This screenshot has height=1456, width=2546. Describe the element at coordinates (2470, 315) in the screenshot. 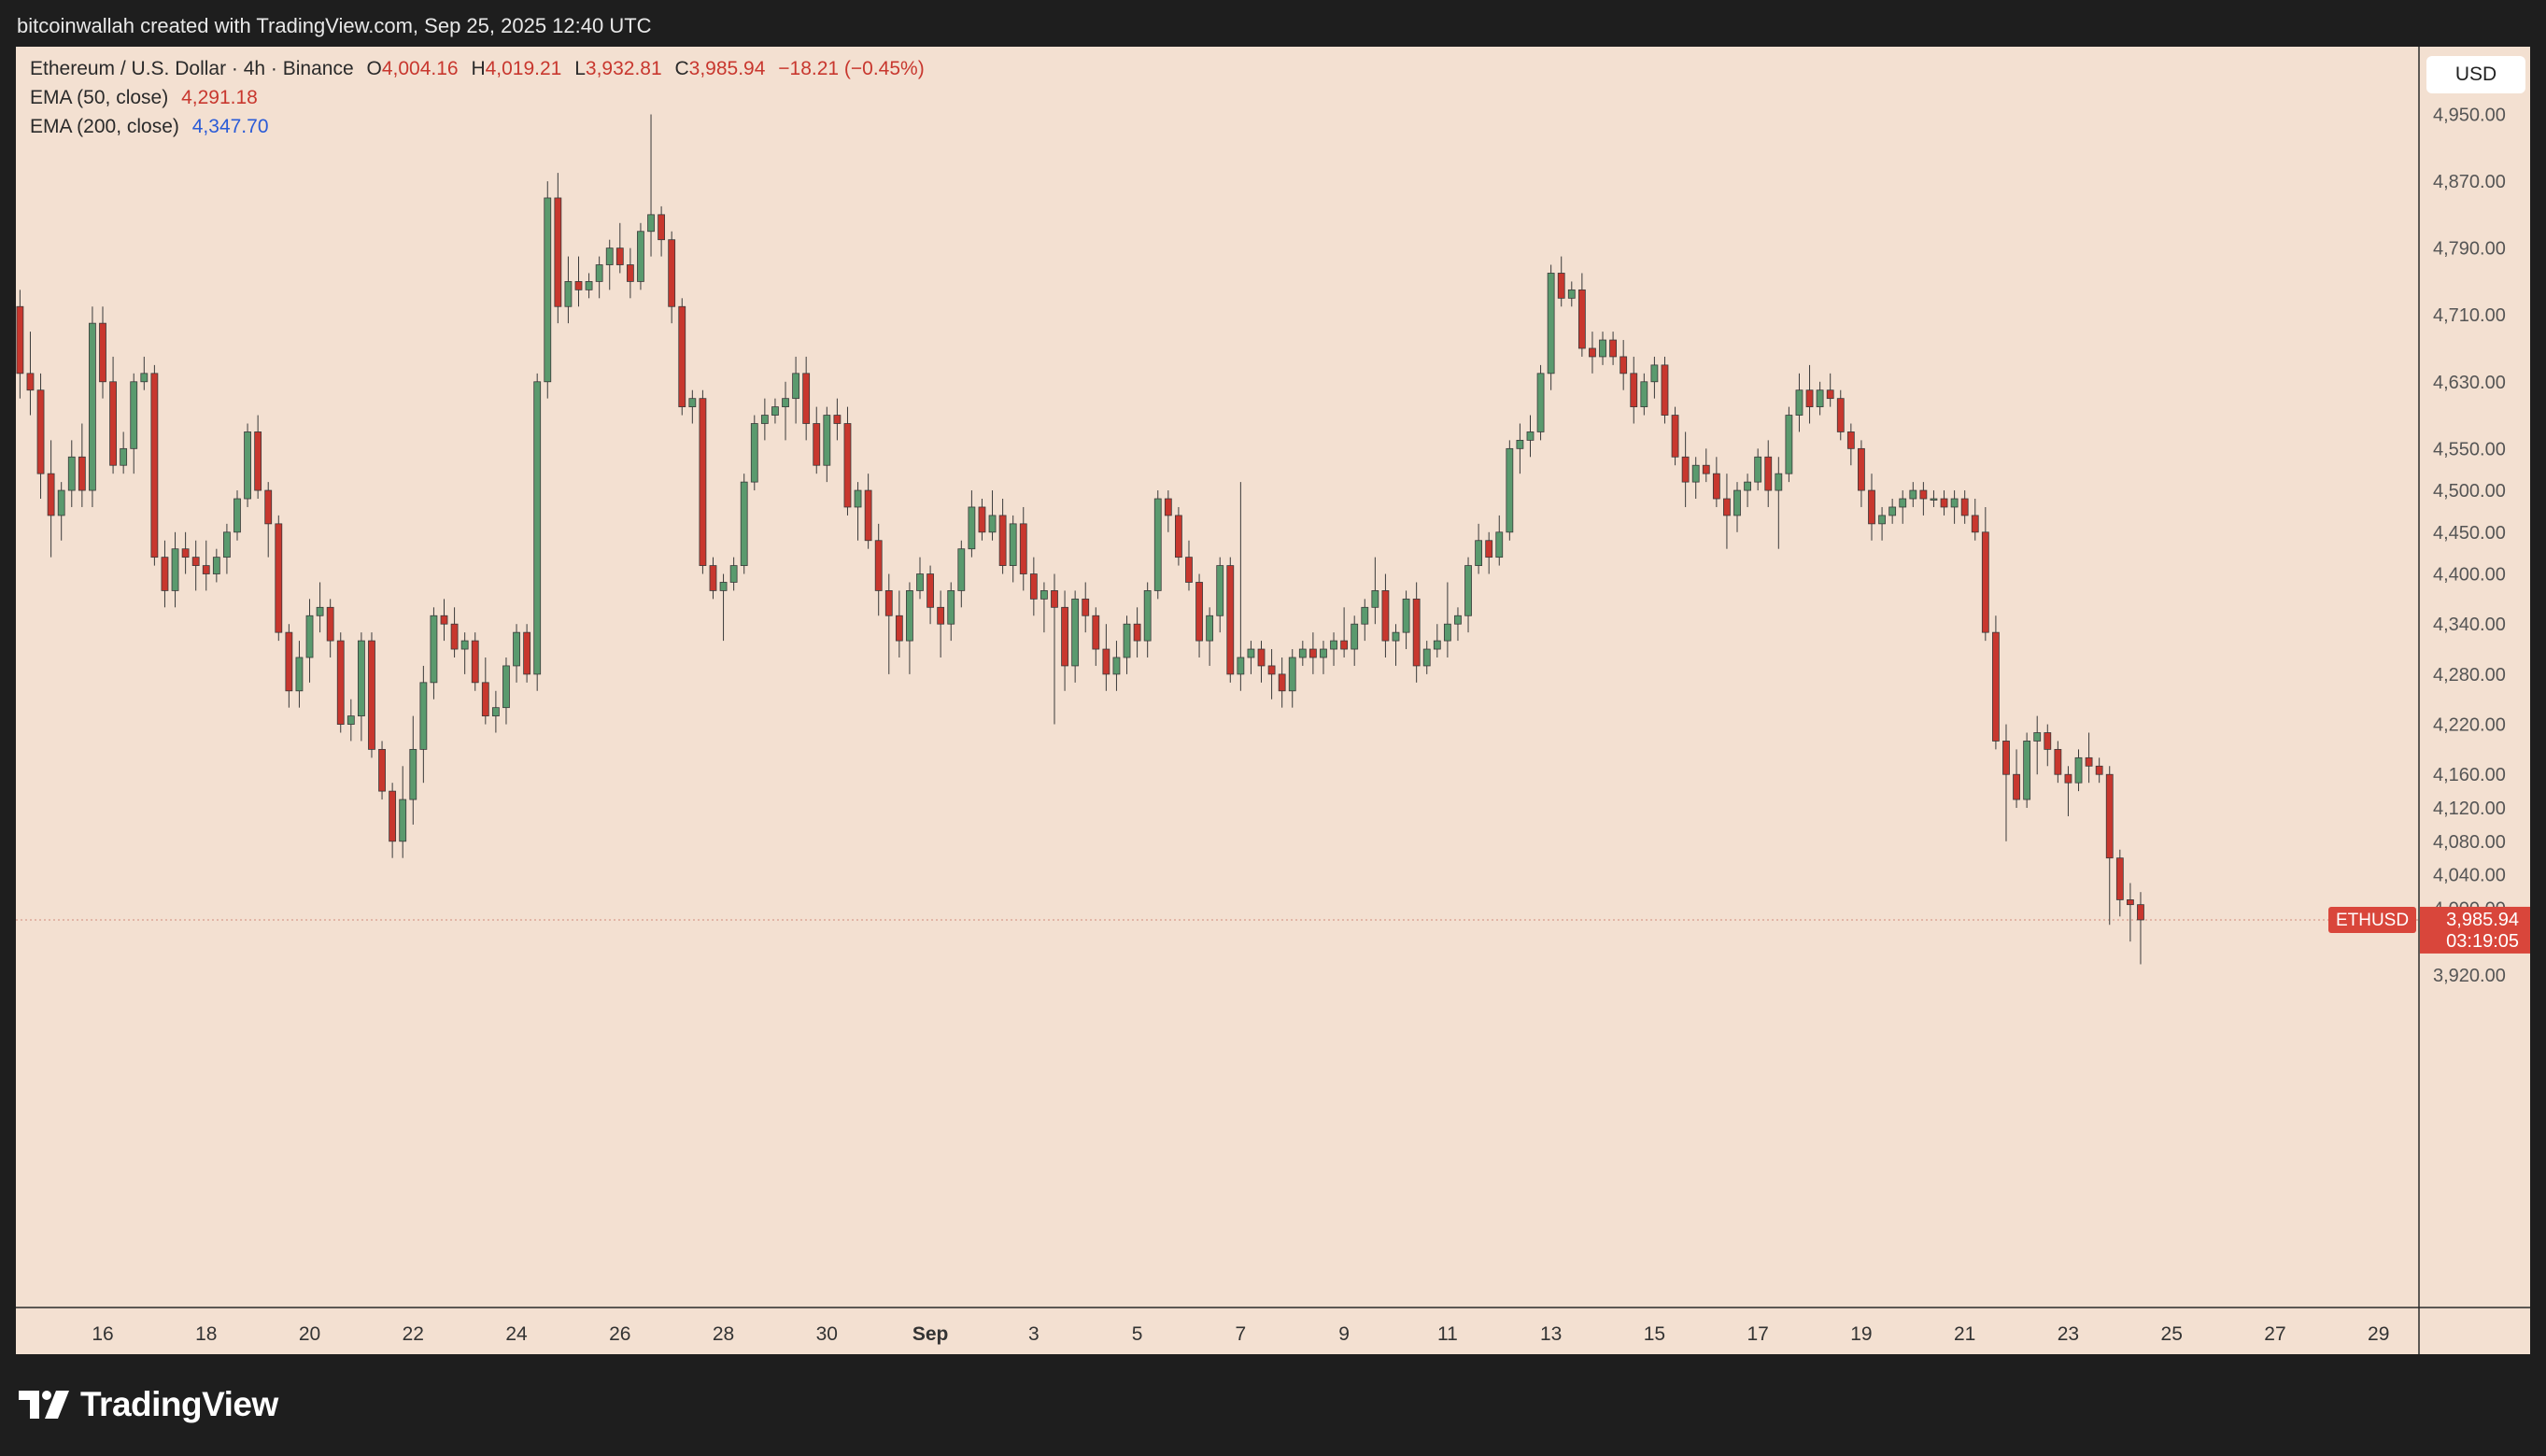

I see `y-tick-label: 4,710.00` at that location.